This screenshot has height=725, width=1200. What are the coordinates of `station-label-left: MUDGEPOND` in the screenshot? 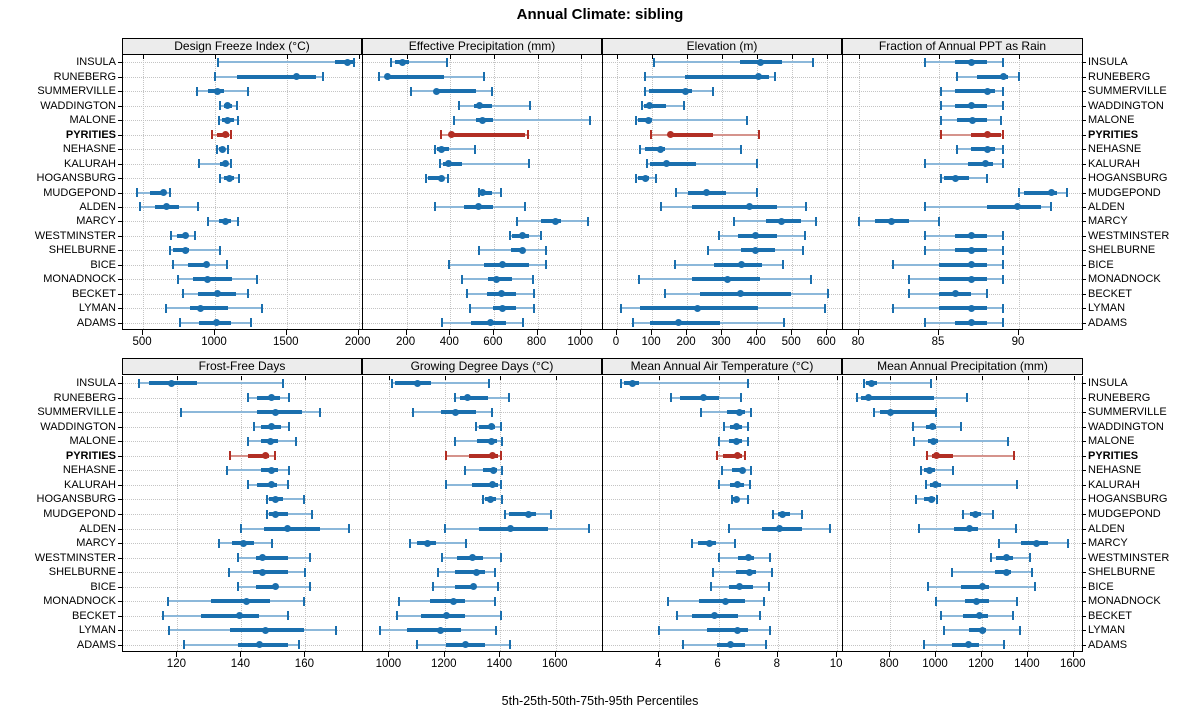 It's located at (79, 514).